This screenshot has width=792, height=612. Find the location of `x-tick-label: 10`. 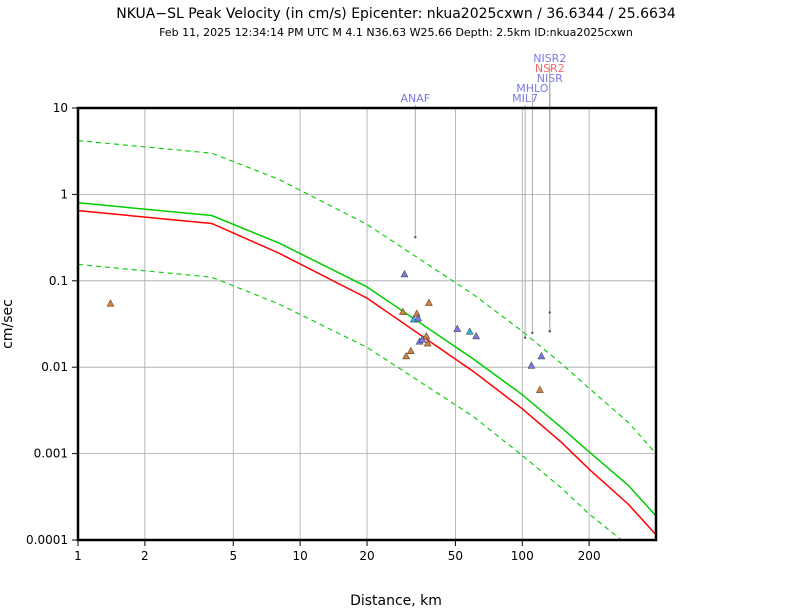

x-tick-label: 10 is located at coordinates (299, 556).